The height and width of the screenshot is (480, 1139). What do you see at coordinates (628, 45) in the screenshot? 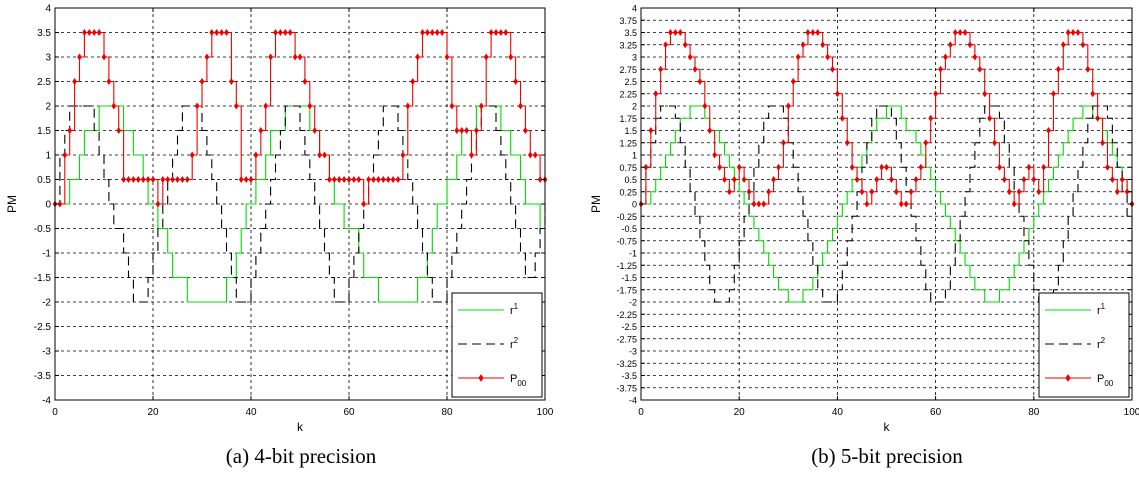
I see `y-tick-label: 3.25` at bounding box center [628, 45].